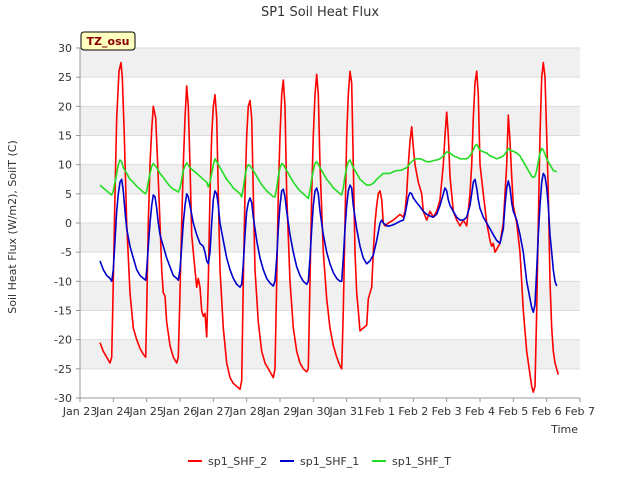 This screenshot has width=640, height=480. I want to click on legend-item: sp1_SHF_1, so click(319, 461).